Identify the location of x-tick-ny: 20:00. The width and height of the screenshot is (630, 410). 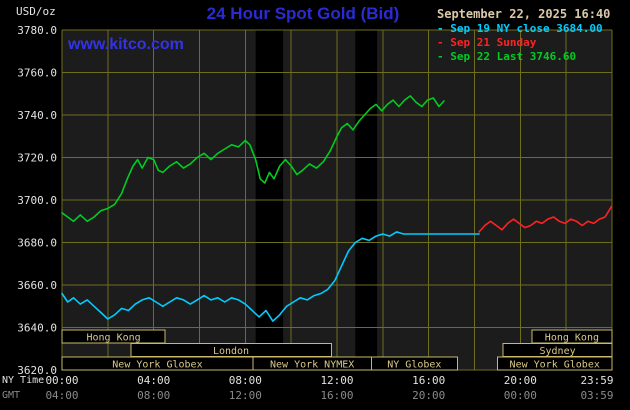
(520, 380).